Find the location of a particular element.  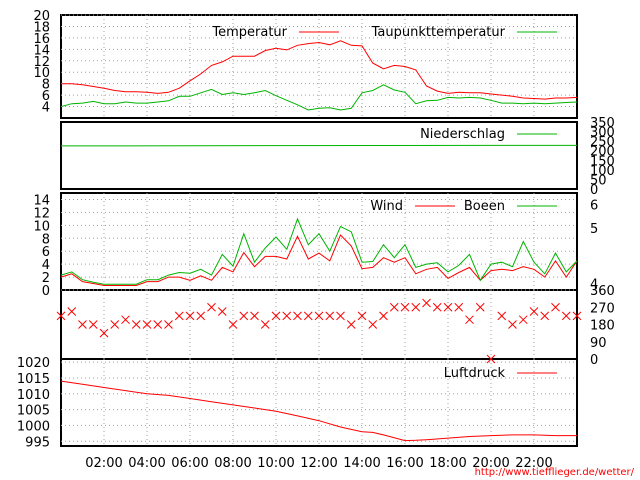

precipitation-y2-tick-label: 50 is located at coordinates (598, 180).